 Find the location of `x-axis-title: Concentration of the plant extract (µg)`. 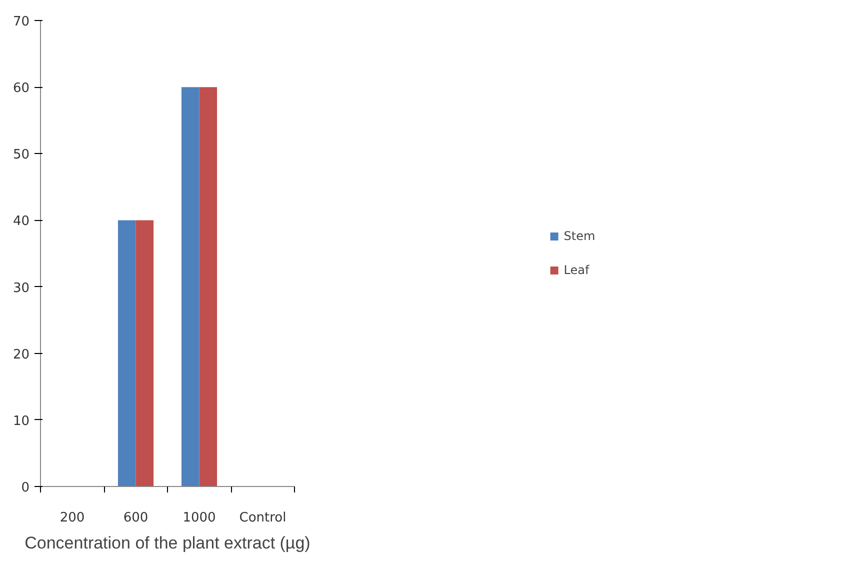

x-axis-title: Concentration of the plant extract (µg) is located at coordinates (167, 543).